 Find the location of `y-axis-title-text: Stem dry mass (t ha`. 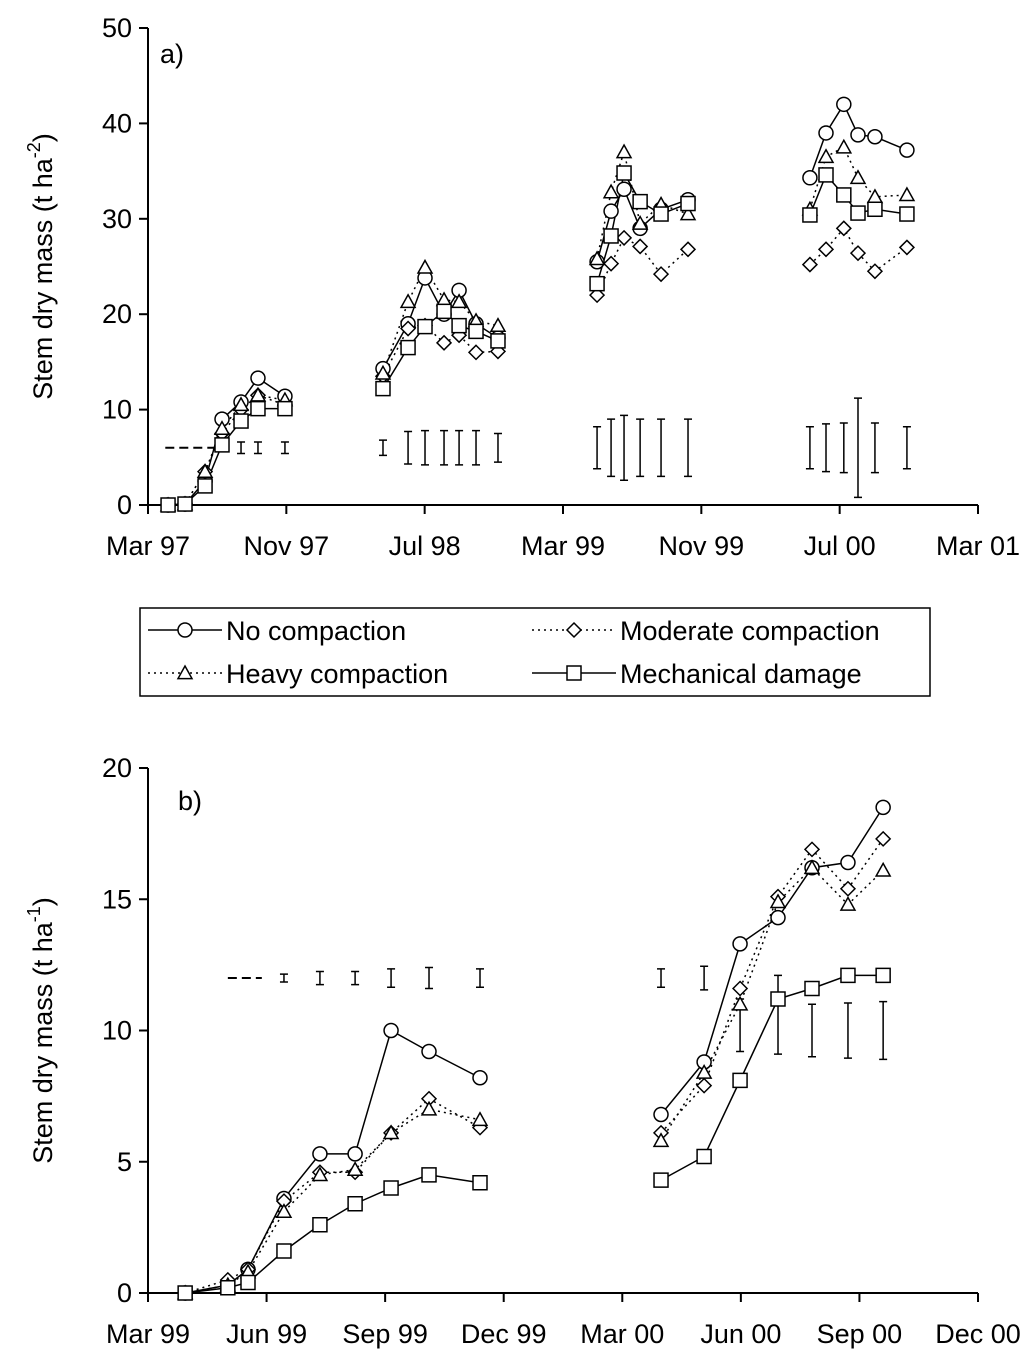

y-axis-title-text: Stem dry mass (t ha is located at coordinates (43, 278).